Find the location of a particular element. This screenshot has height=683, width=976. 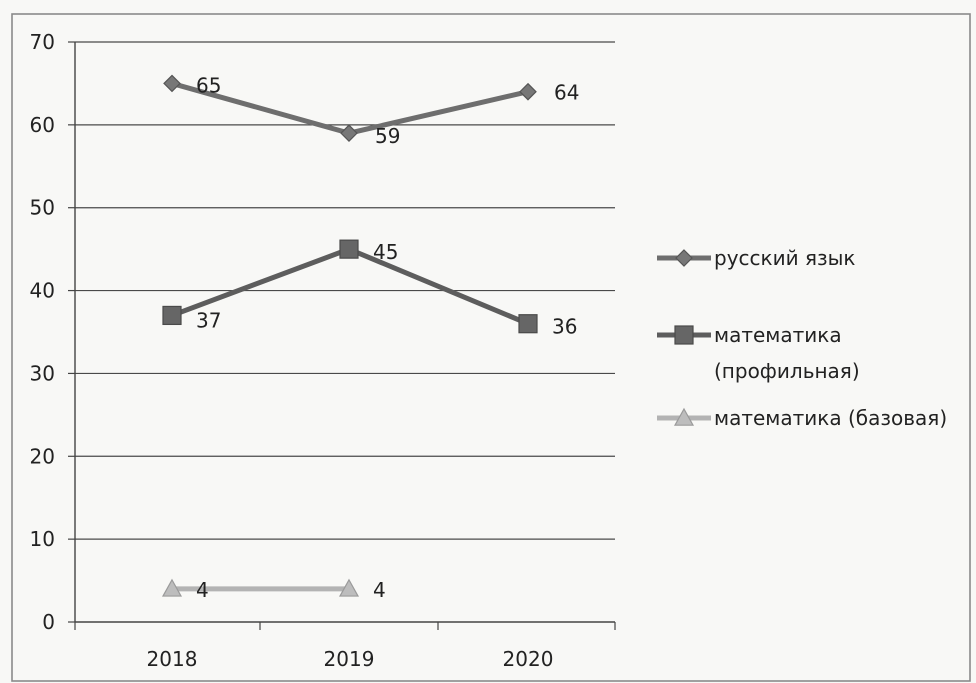

legend-label: русский язык is located at coordinates (785, 258).